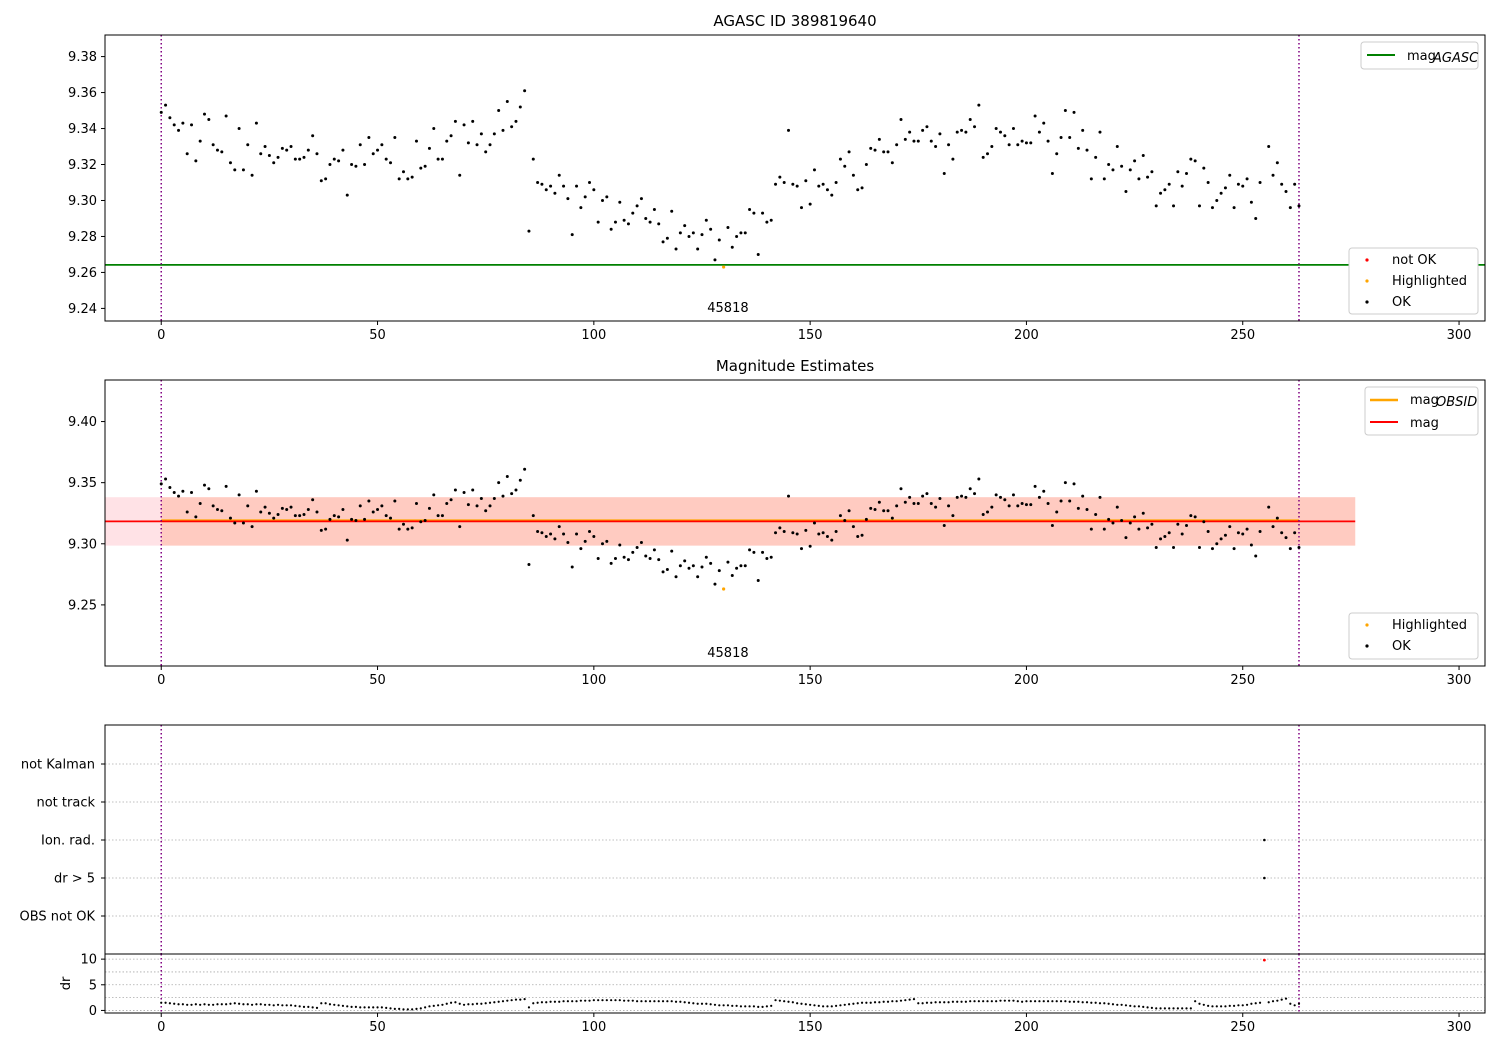 This screenshot has width=1500, height=1050. Describe the element at coordinates (82, 129) in the screenshot. I see `y-tick-label: 9.34` at that location.